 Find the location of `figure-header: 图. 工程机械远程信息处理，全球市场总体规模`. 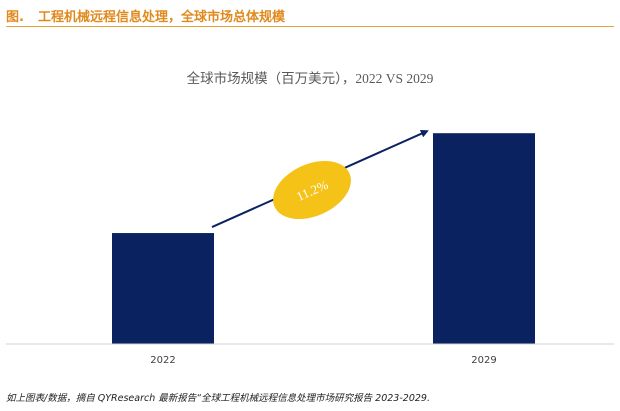

figure-header: 图. 工程机械远程信息处理，全球市场总体规模 is located at coordinates (310, 15).